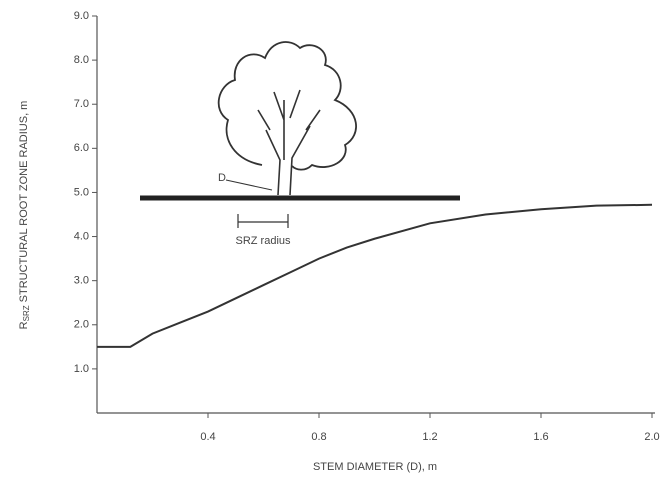 The width and height of the screenshot is (670, 479). Describe the element at coordinates (81, 325) in the screenshot. I see `y-tick-label: 2.0` at that location.